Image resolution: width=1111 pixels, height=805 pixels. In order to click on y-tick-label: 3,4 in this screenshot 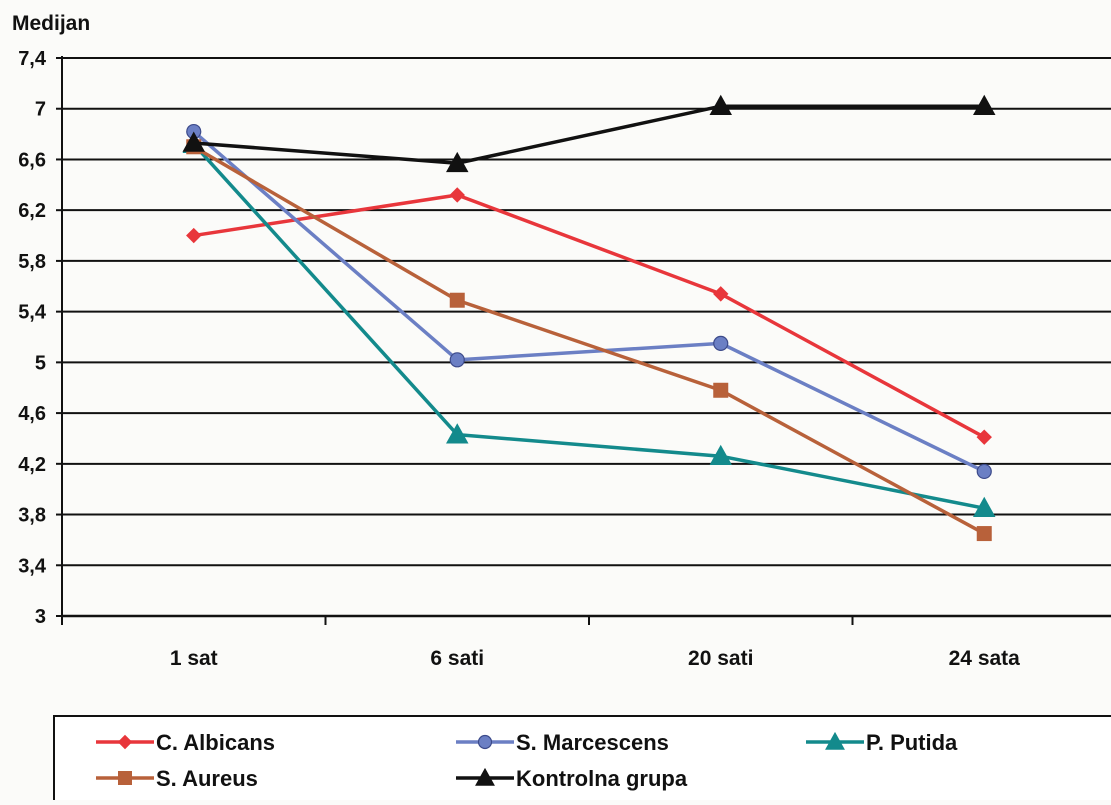, I will do `click(32, 566)`.